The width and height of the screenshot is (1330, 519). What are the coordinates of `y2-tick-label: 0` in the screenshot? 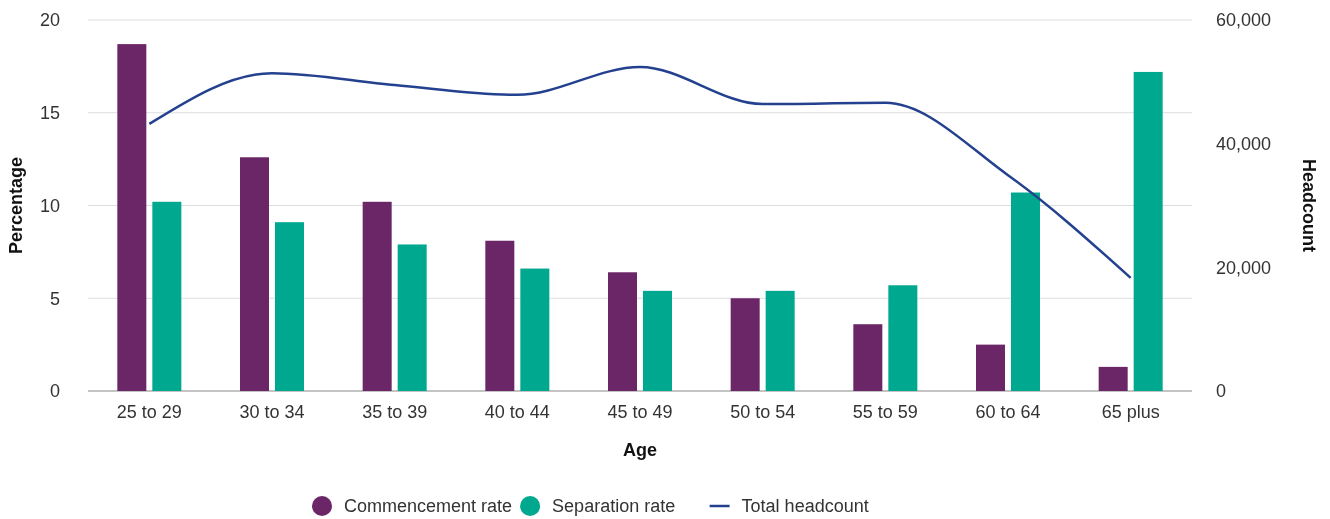 It's located at (1221, 391).